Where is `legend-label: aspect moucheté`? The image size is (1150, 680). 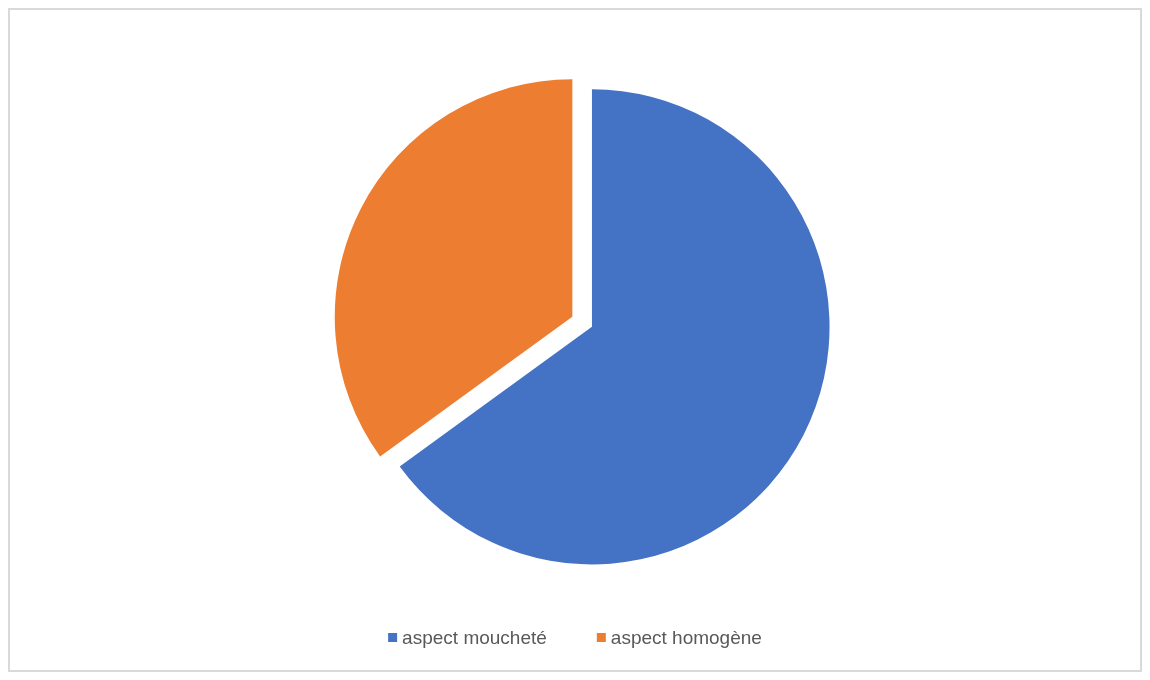 legend-label: aspect moucheté is located at coordinates (474, 637).